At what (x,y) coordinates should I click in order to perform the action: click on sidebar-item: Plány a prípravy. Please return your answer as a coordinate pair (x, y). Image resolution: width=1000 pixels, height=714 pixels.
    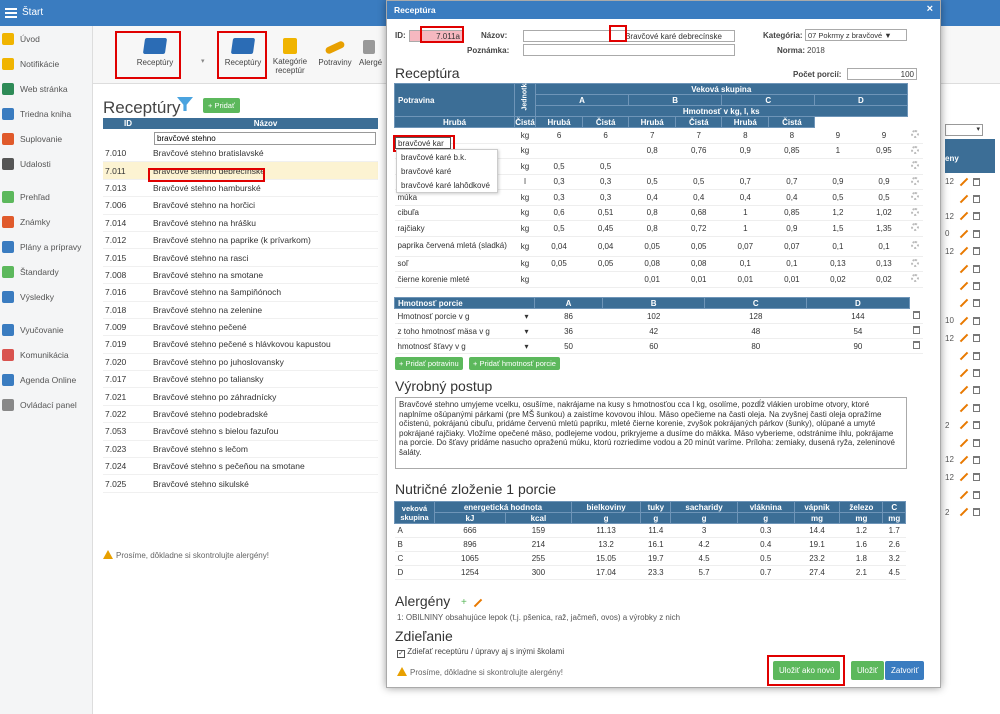
    Looking at the image, I should click on (46, 246).